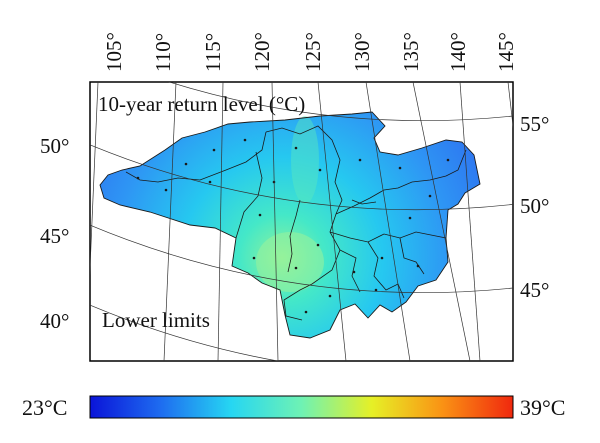 The height and width of the screenshot is (443, 600). I want to click on colorbar-min-label: 23°C, so click(45, 407).